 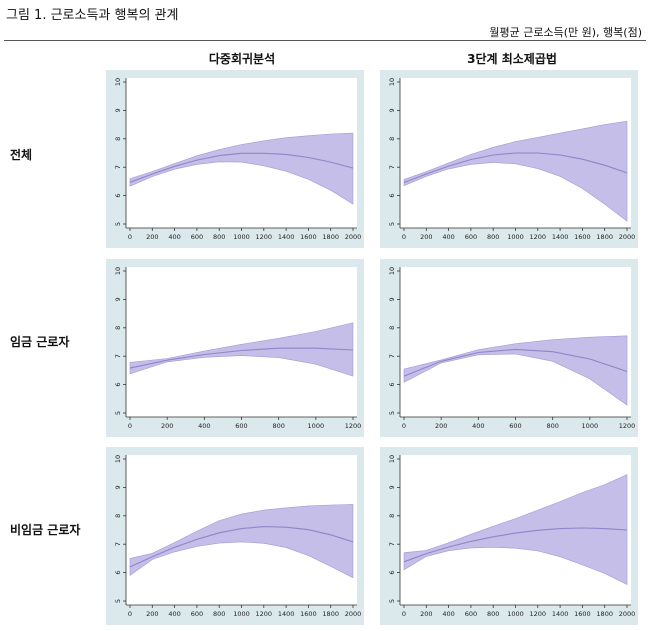 What do you see at coordinates (40, 342) in the screenshot?
I see `row-header-wage: 임금 근로자` at bounding box center [40, 342].